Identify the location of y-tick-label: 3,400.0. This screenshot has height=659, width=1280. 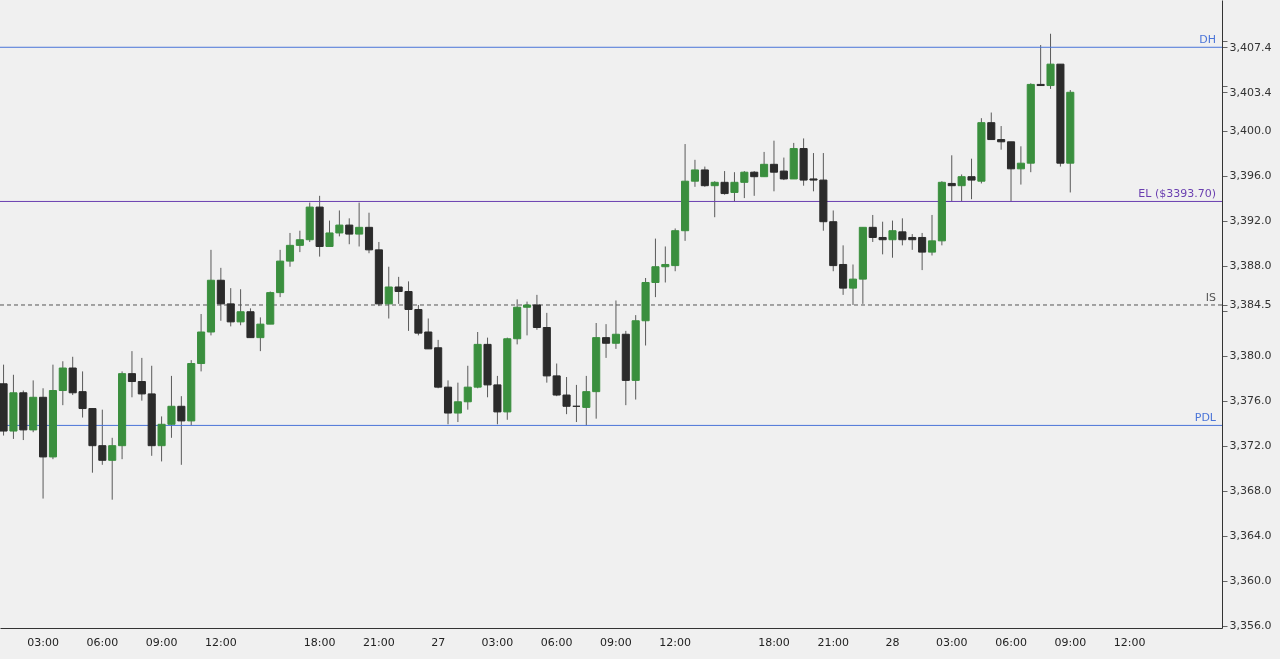
(1250, 131).